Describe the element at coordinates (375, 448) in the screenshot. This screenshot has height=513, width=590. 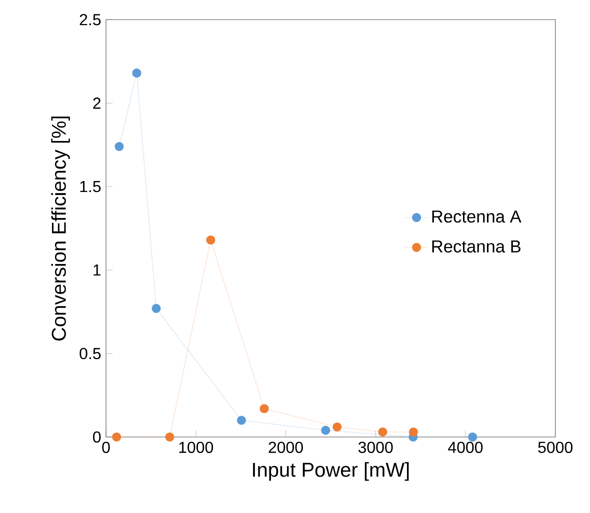
I see `x-tick-label: 3000` at that location.